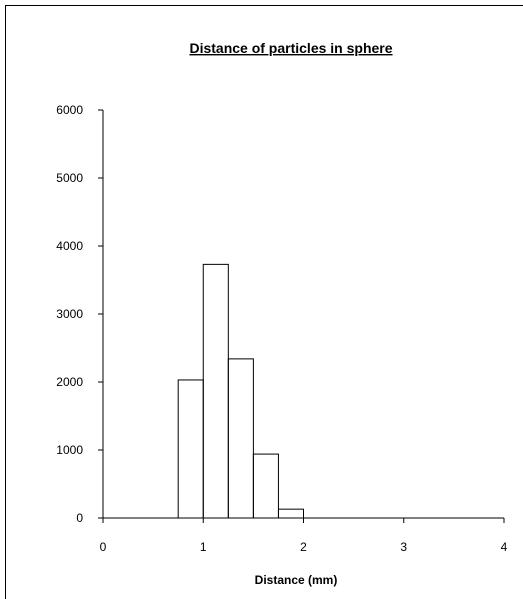 Image resolution: width=523 pixels, height=599 pixels. Describe the element at coordinates (103, 547) in the screenshot. I see `x-tick-label: 0` at that location.